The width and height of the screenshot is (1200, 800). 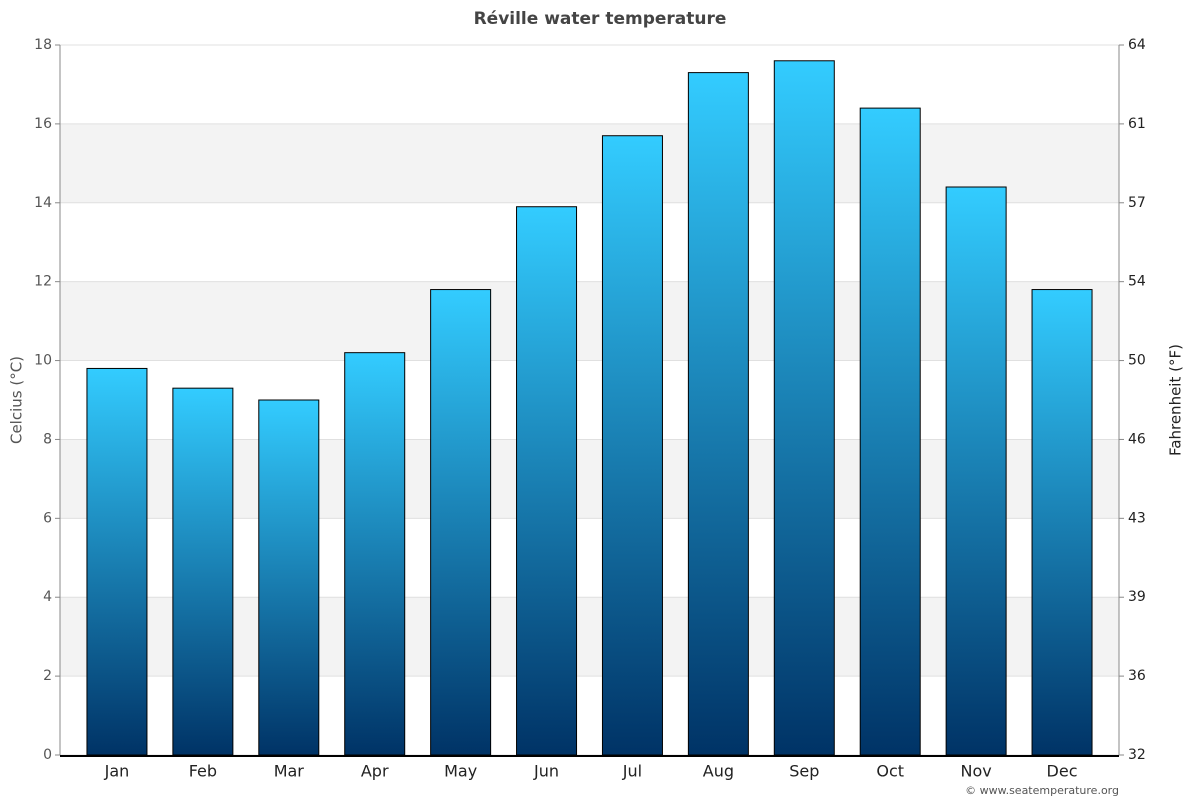 What do you see at coordinates (1137, 676) in the screenshot?
I see `y2-tick-label: 36` at bounding box center [1137, 676].